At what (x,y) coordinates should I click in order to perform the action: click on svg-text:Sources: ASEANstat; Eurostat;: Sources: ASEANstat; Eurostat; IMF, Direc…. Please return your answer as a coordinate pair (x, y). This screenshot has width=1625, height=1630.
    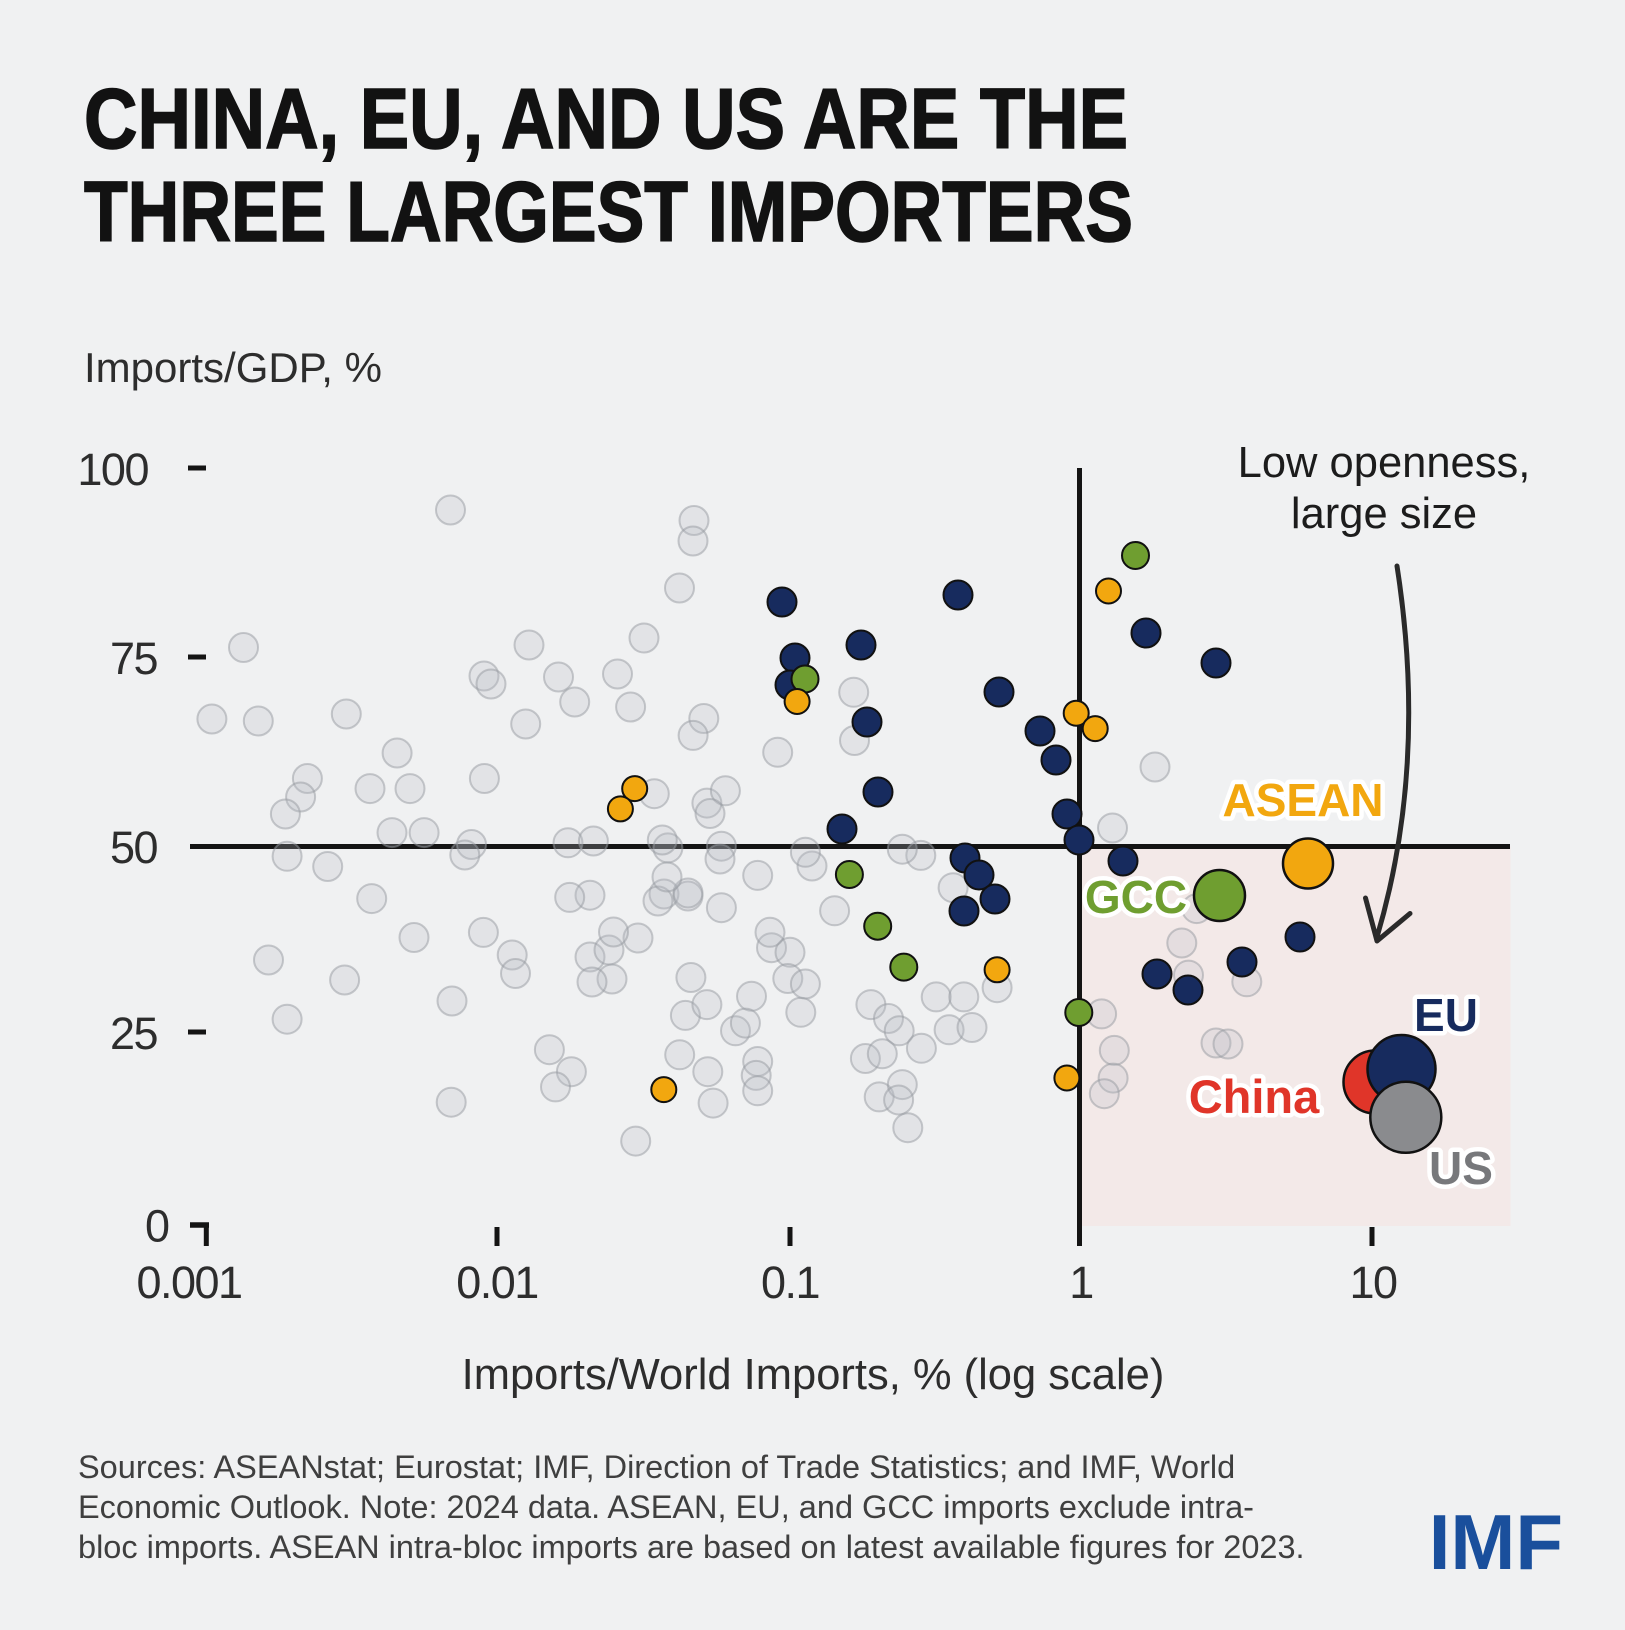
    Looking at the image, I should click on (656, 1467).